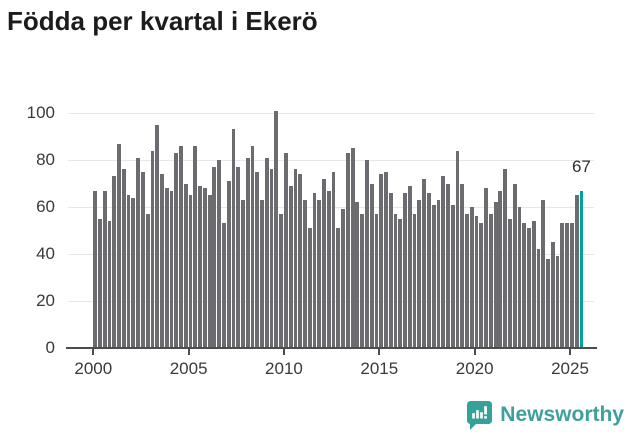  Describe the element at coordinates (570, 368) in the screenshot. I see `x-axis-tick-label: 2025` at that location.